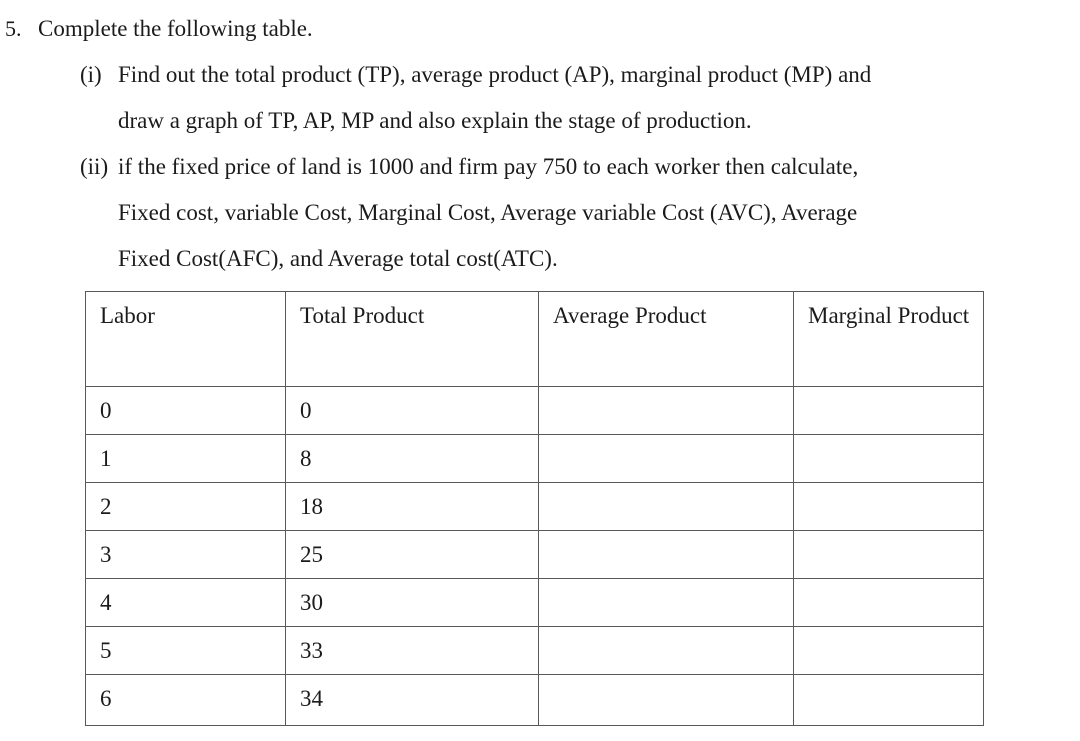  What do you see at coordinates (185, 458) in the screenshot?
I see `cell-labor: 1` at bounding box center [185, 458].